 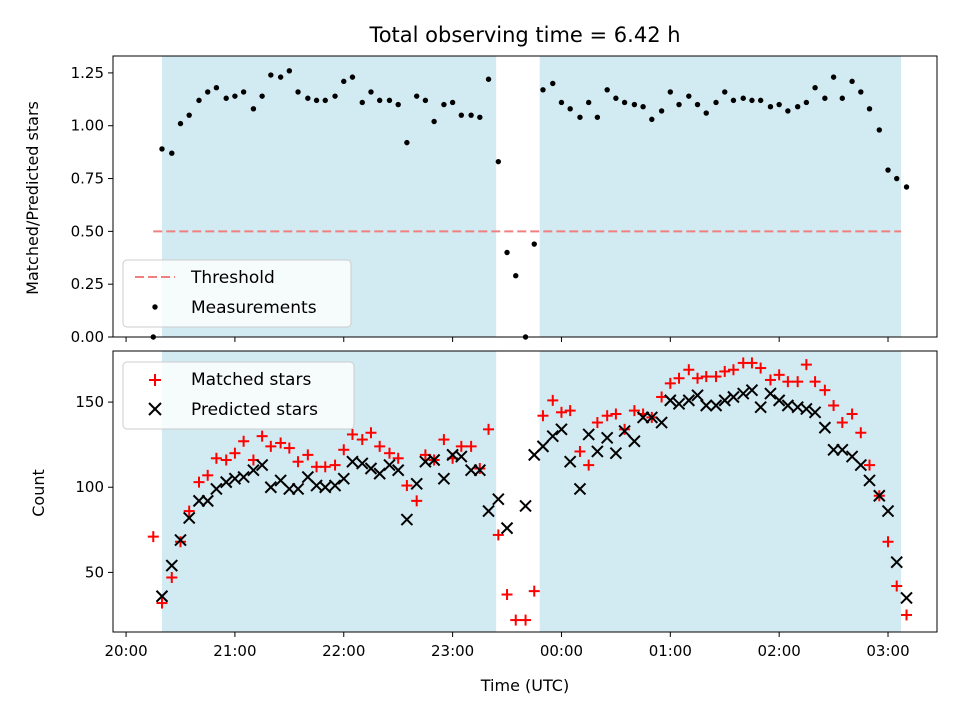 What do you see at coordinates (94, 572) in the screenshot?
I see `count-y-tick-label: 50` at bounding box center [94, 572].